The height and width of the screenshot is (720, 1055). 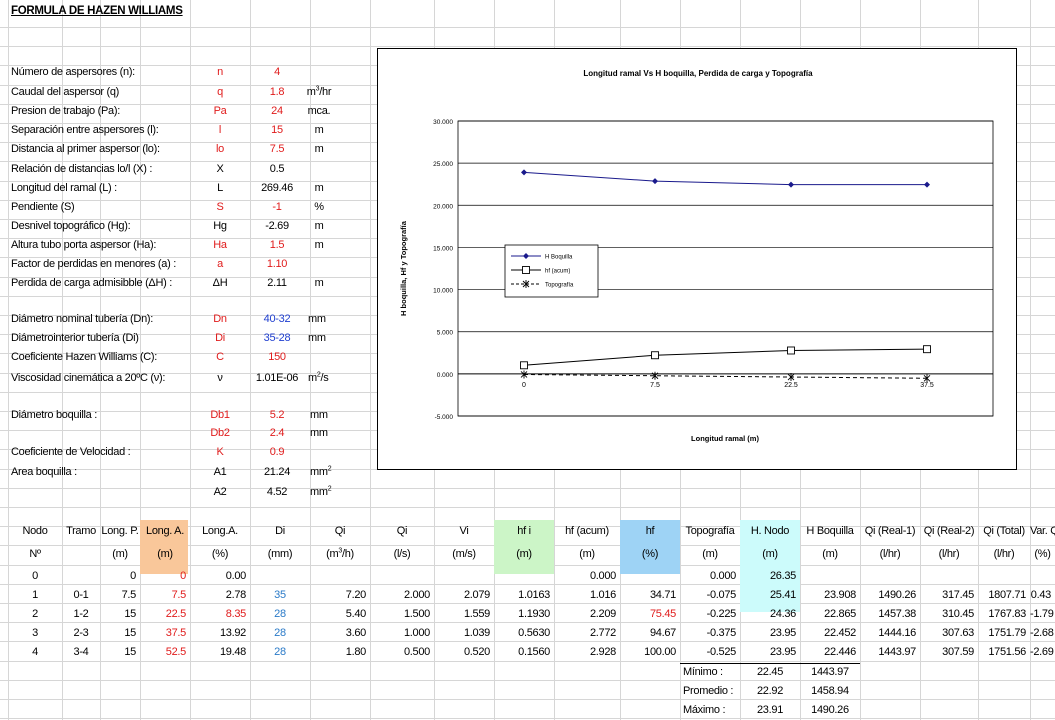 I want to click on column-header: Qi, so click(x=402, y=531).